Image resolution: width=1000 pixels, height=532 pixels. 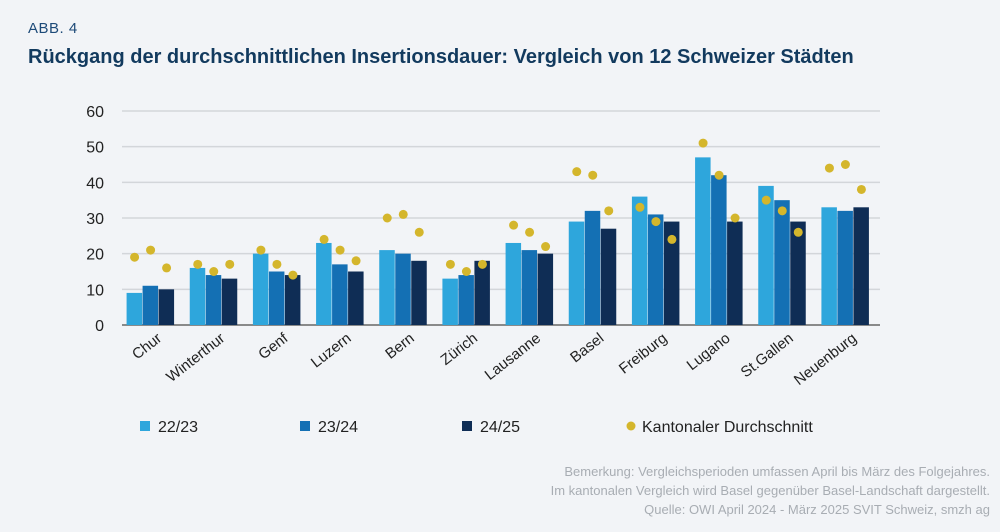 I want to click on x-tick-label: Neuenburg, so click(x=825, y=359).